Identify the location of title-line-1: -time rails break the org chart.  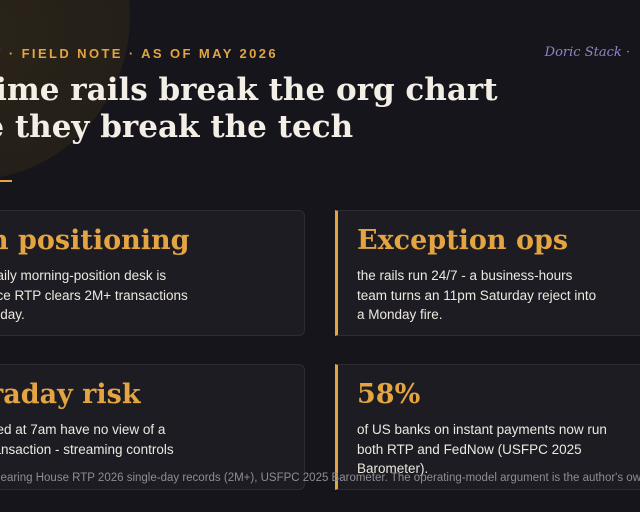
(249, 90).